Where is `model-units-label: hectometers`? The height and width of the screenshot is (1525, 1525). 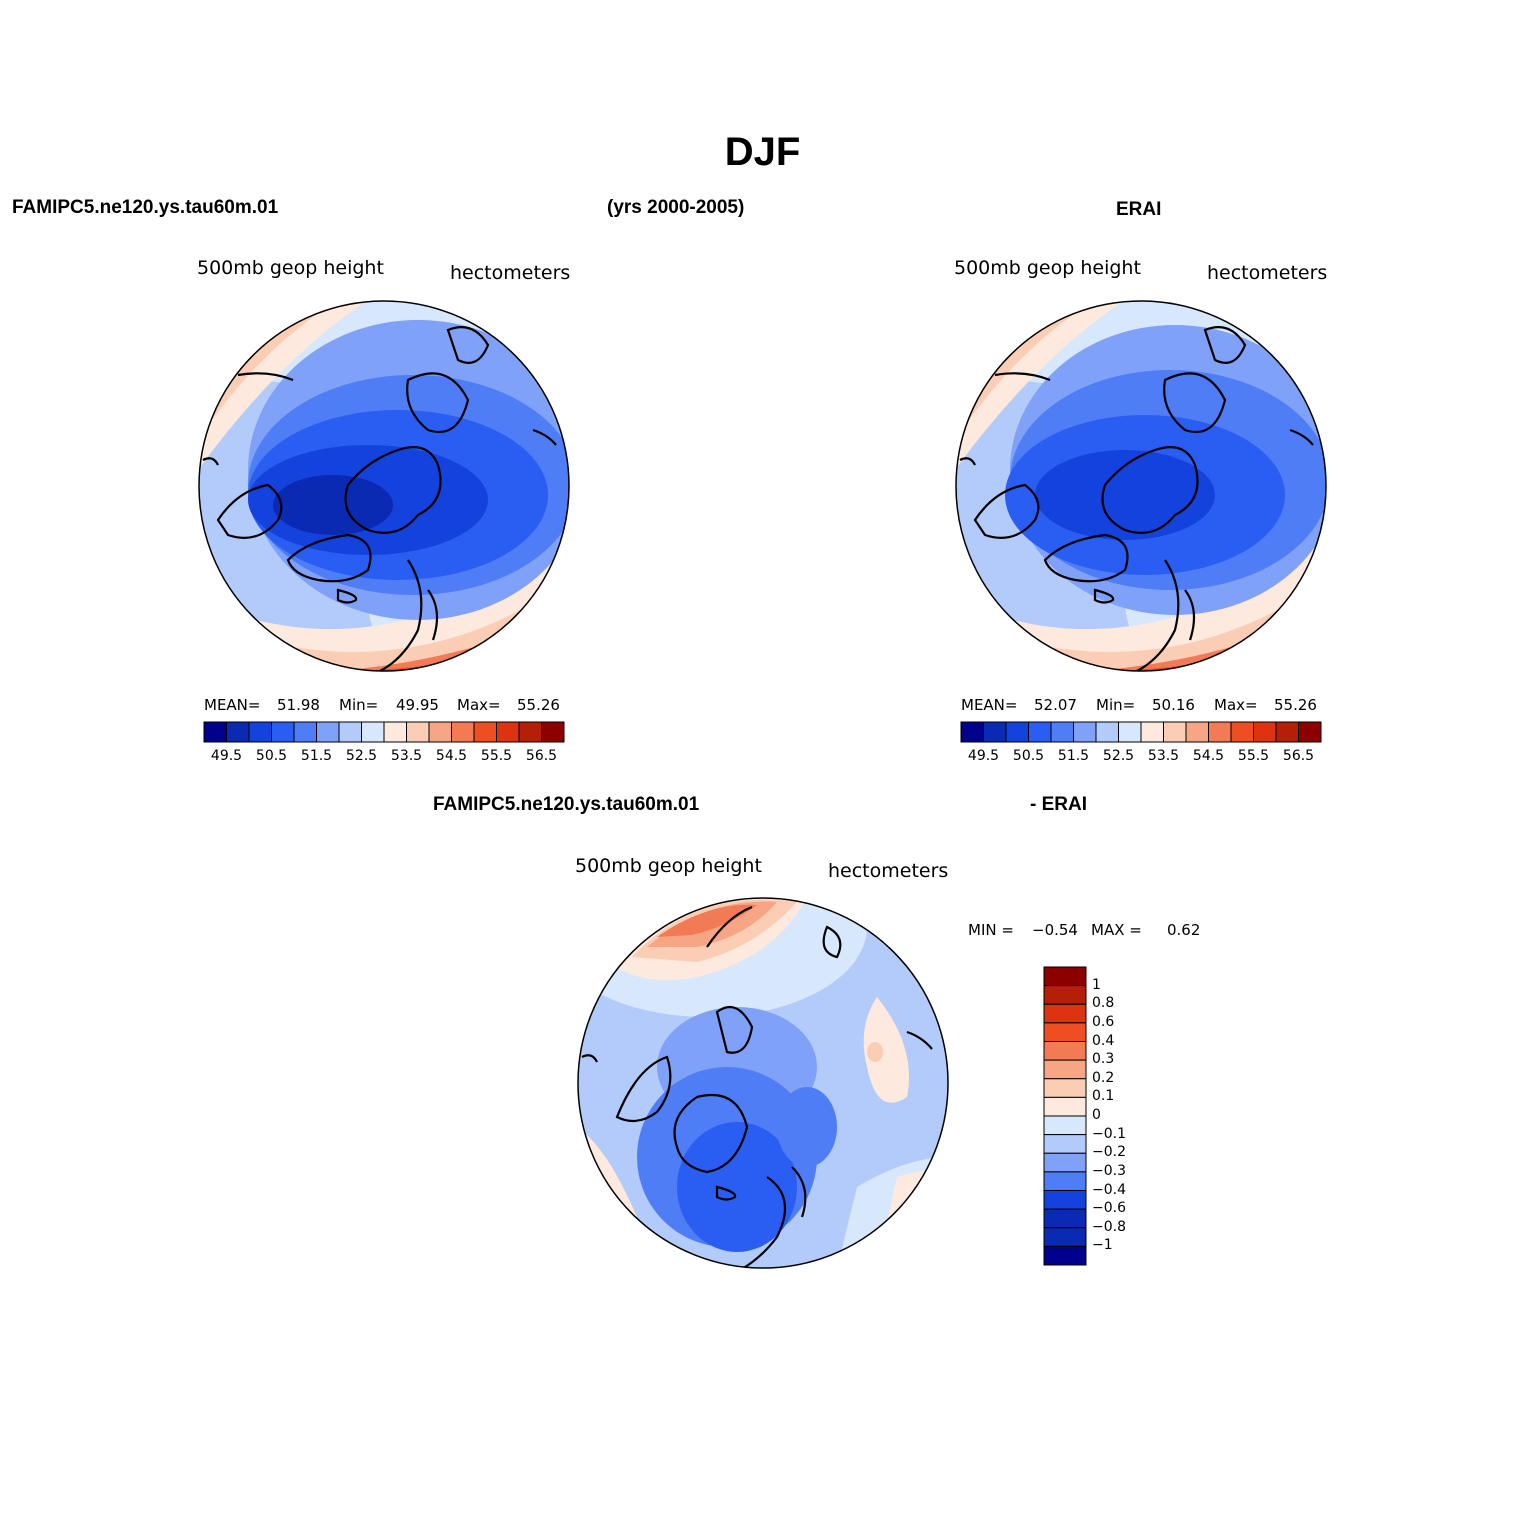
model-units-label: hectometers is located at coordinates (510, 273).